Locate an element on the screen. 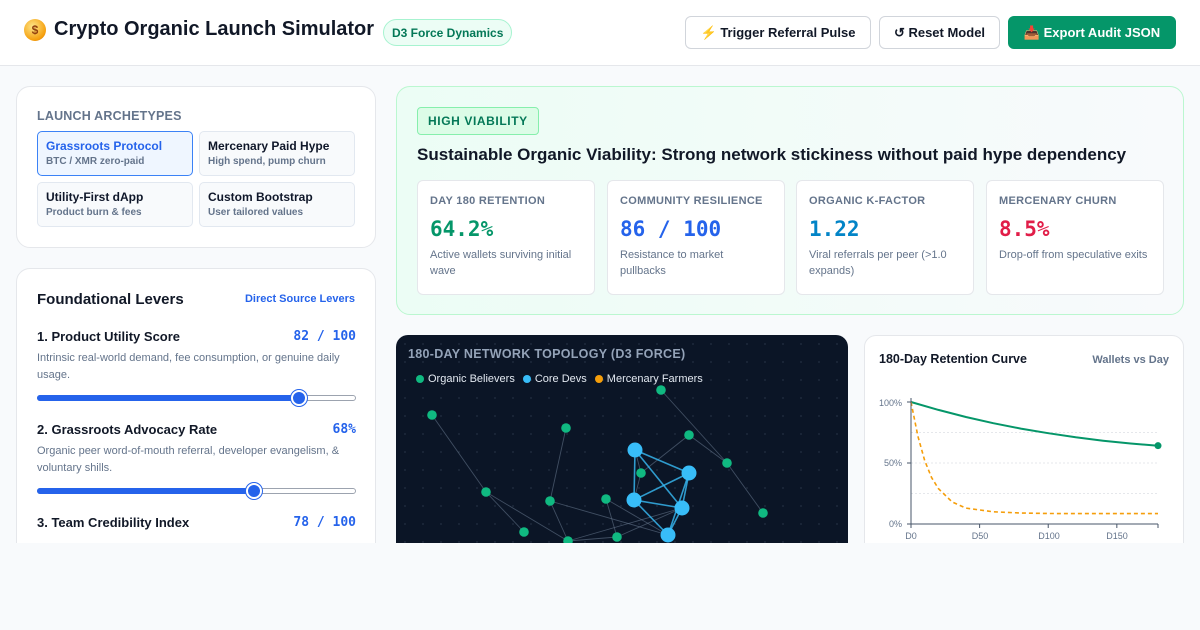 The height and width of the screenshot is (630, 1200). legend-dot-icon is located at coordinates (420, 379).